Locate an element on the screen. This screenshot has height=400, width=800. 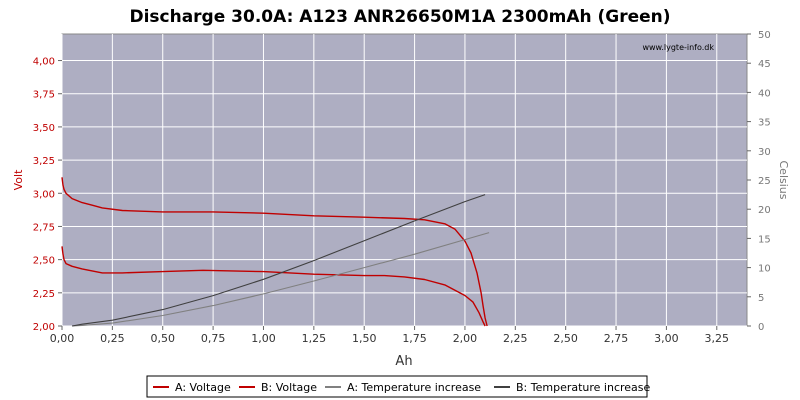
x-tick-label: 0,00 is located at coordinates (62, 338).